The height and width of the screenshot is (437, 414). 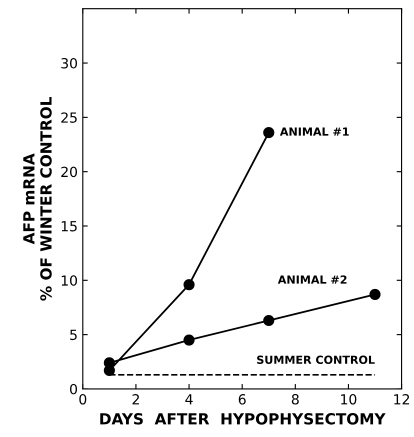 What do you see at coordinates (73, 335) in the screenshot?
I see `y-tick-label: 5` at bounding box center [73, 335].